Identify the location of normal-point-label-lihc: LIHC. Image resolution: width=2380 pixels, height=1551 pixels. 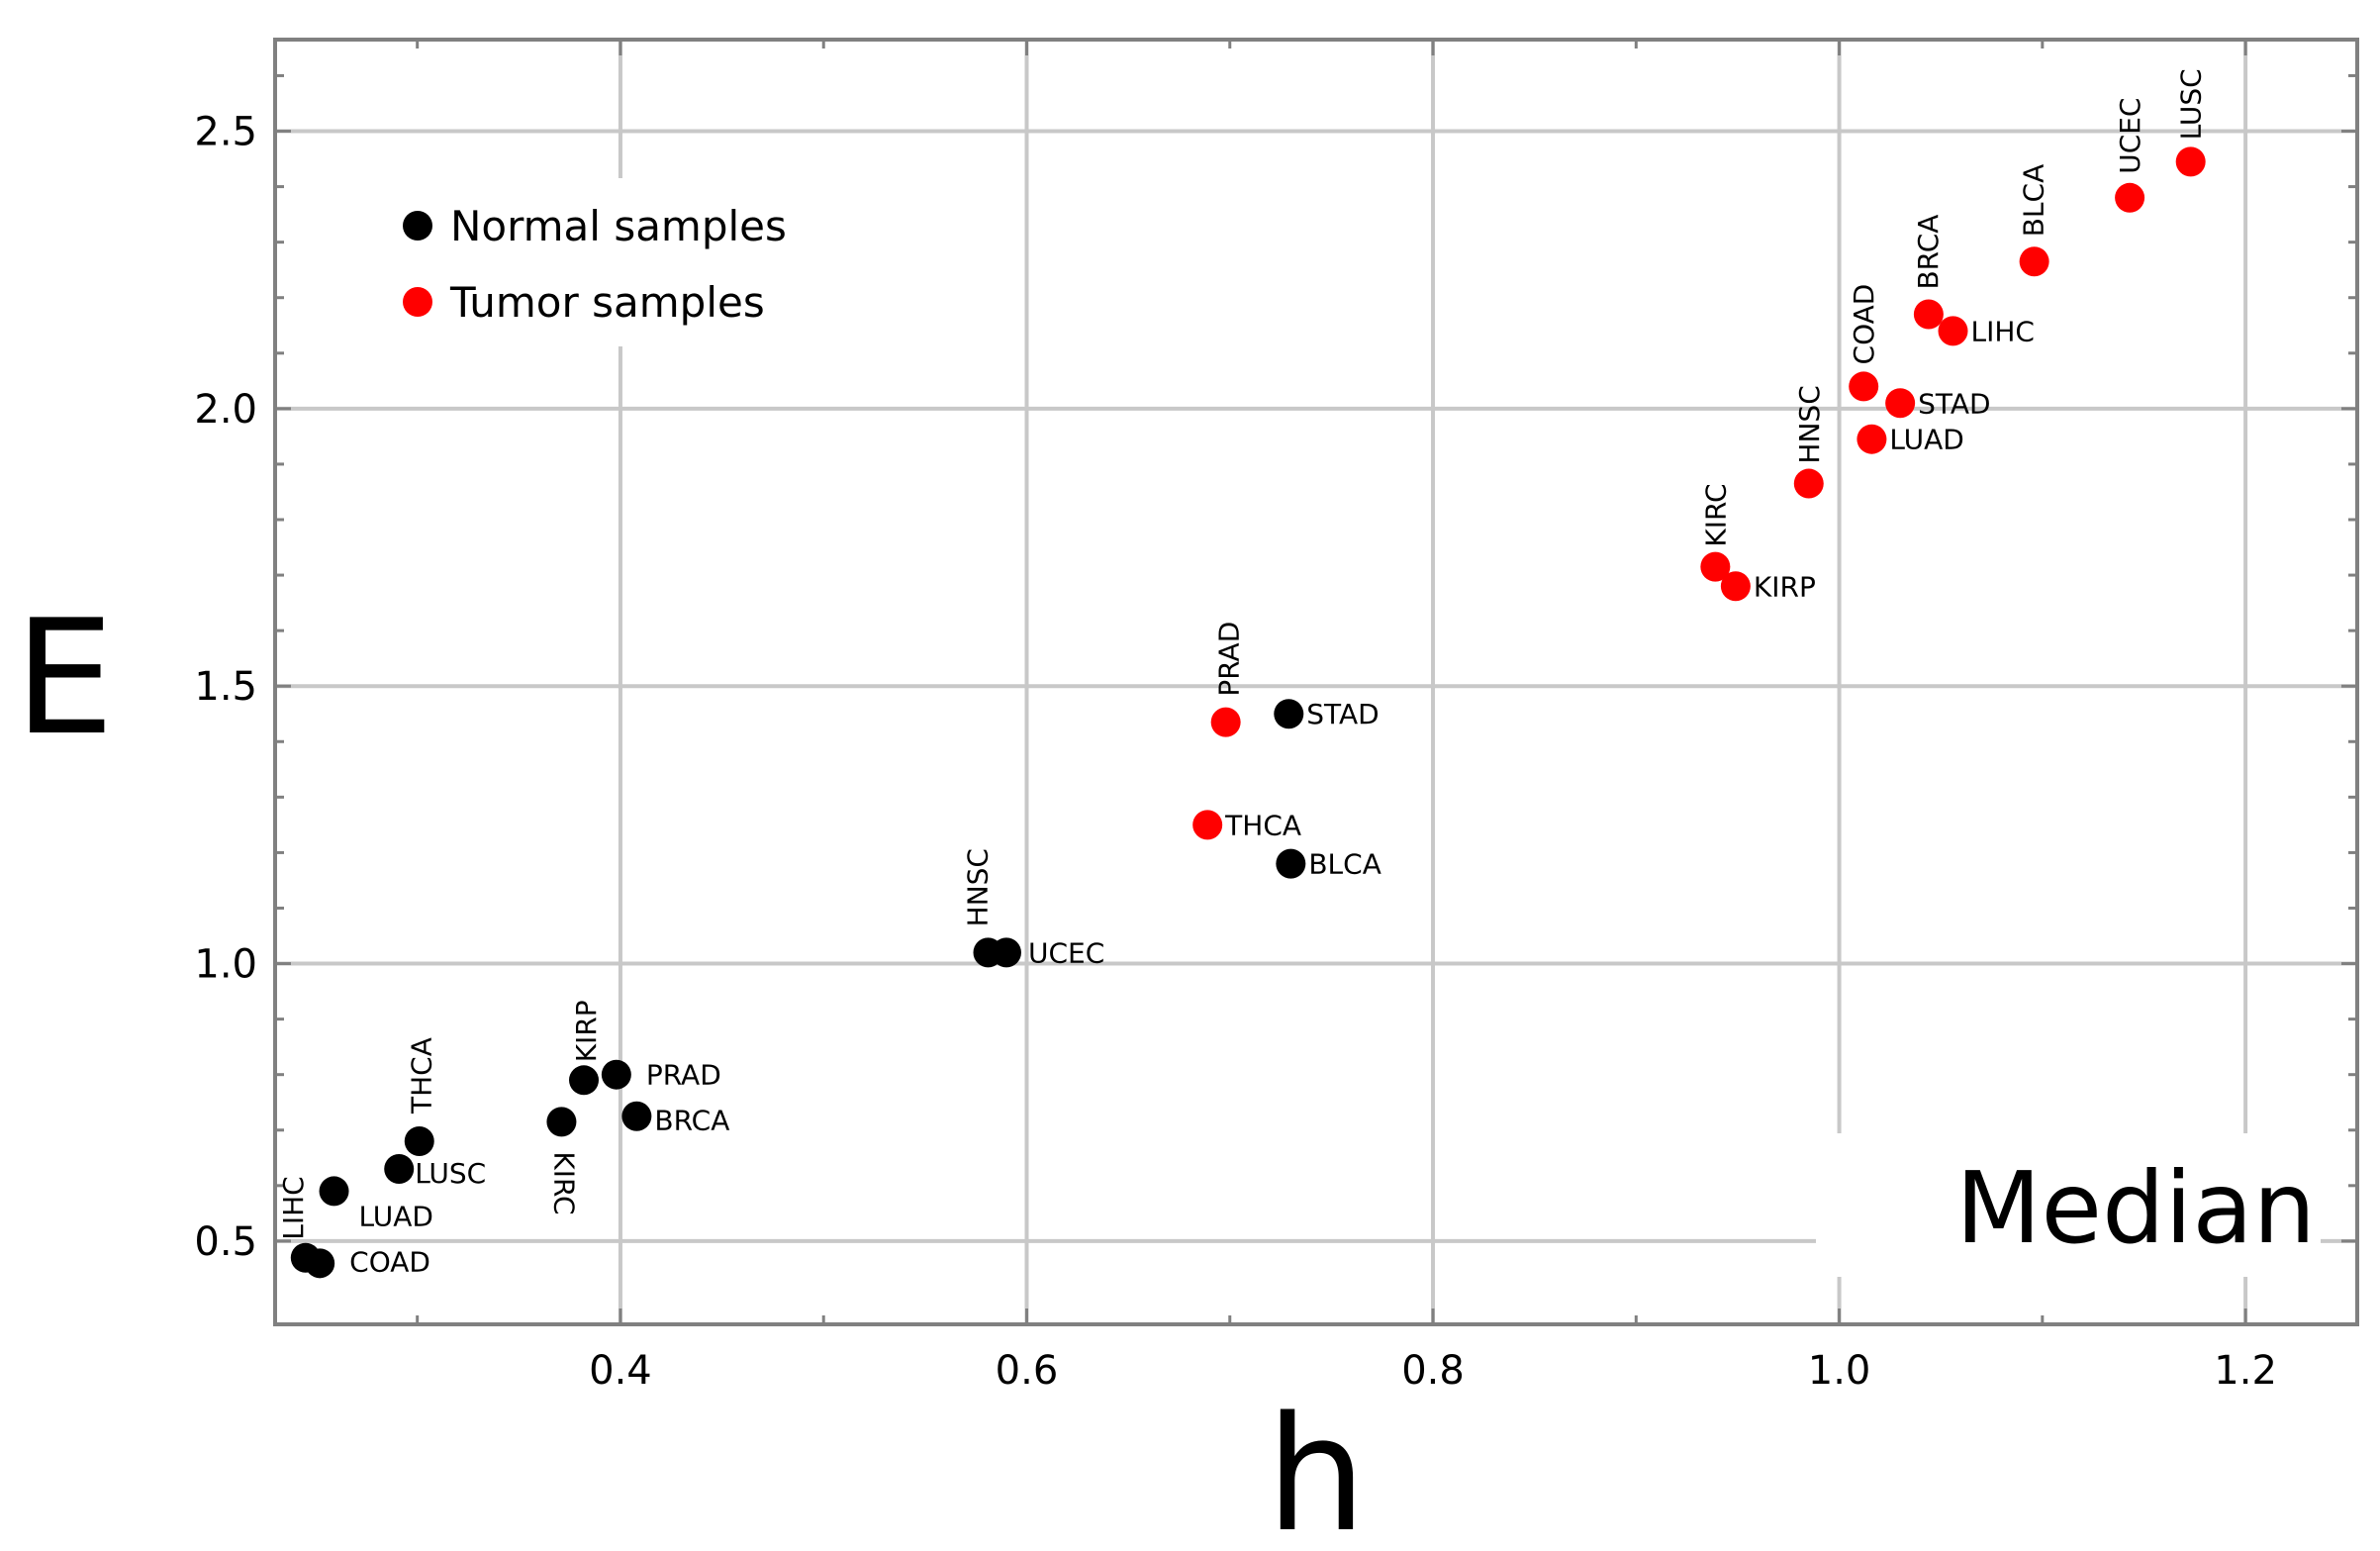
(293, 1207).